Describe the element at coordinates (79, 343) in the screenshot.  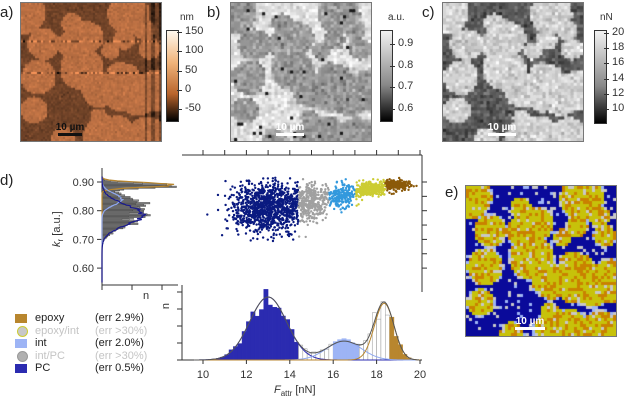
I see `legend-item: int (err 2.0%)` at that location.